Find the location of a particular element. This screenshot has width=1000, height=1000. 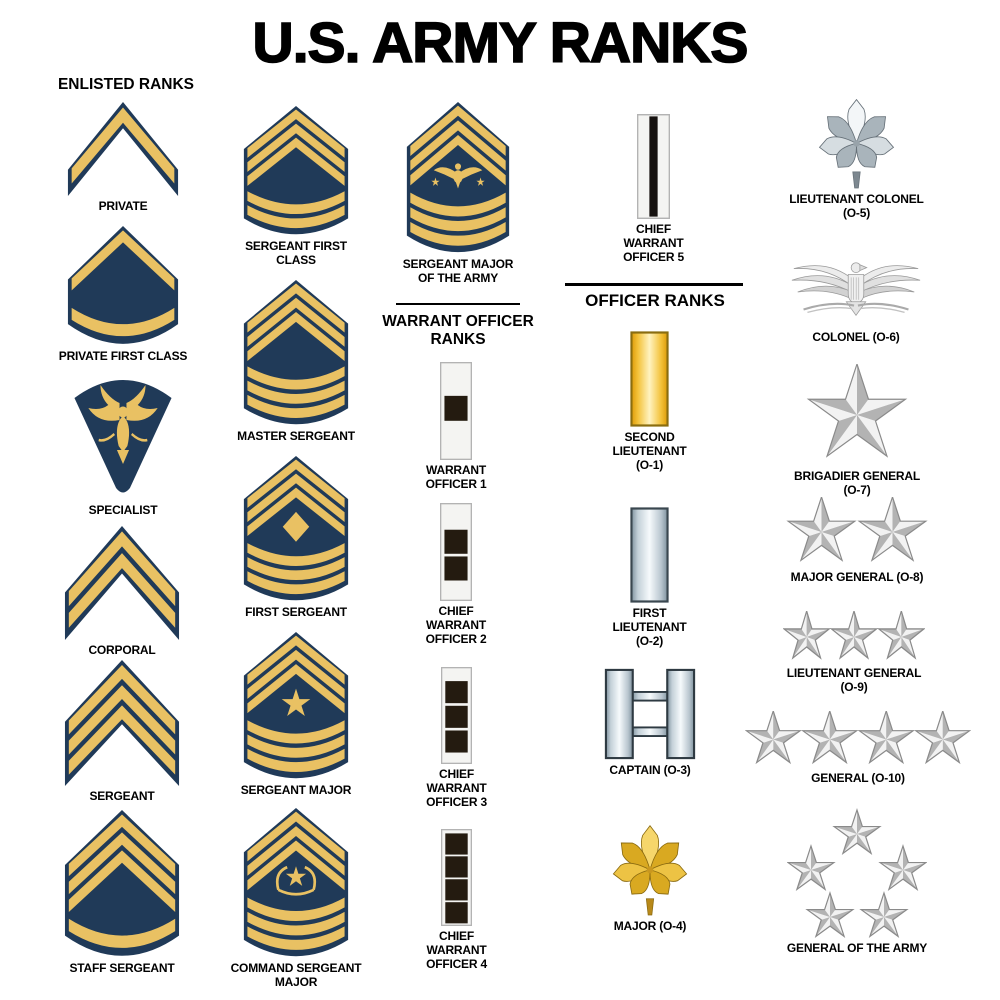

major-general-insignia is located at coordinates (857, 529).